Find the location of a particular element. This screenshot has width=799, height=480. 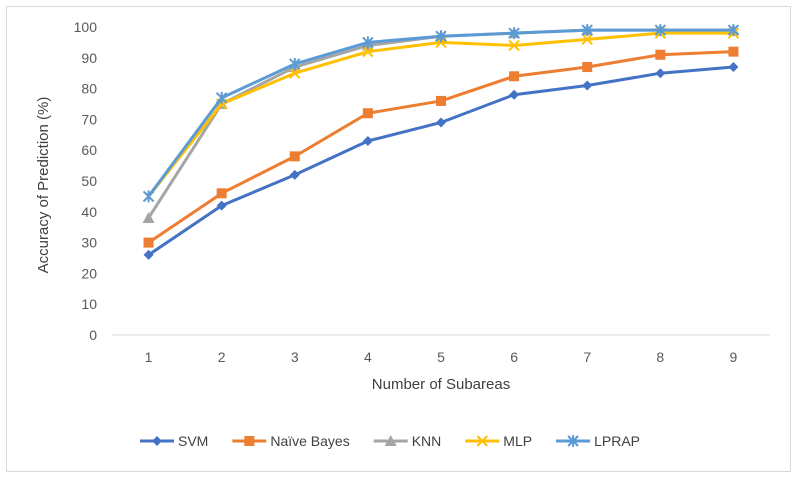

legend-item-na-ve-bayes: Naïve Bayes is located at coordinates (291, 441).